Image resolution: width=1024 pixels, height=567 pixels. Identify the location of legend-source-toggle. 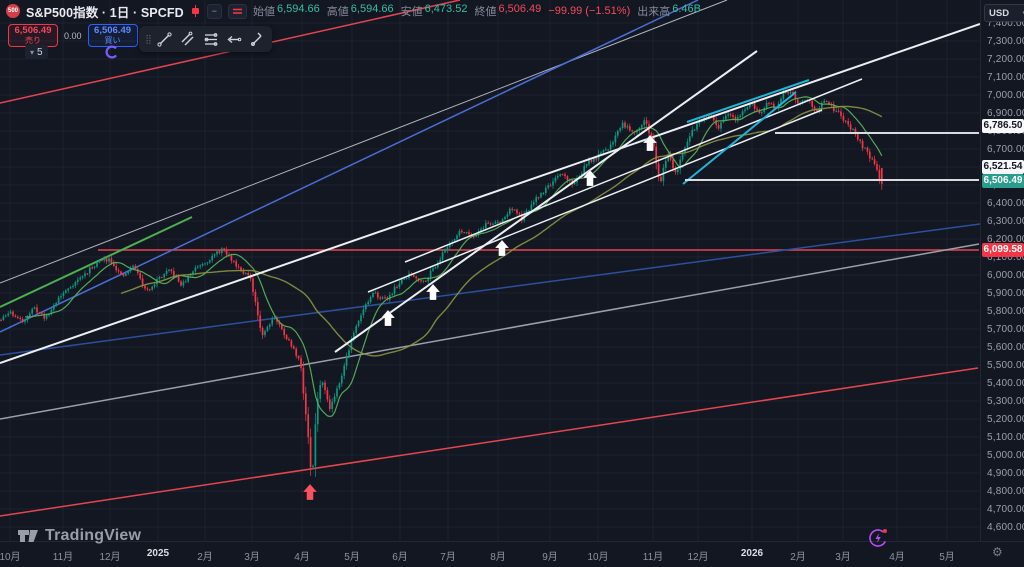
(237, 11).